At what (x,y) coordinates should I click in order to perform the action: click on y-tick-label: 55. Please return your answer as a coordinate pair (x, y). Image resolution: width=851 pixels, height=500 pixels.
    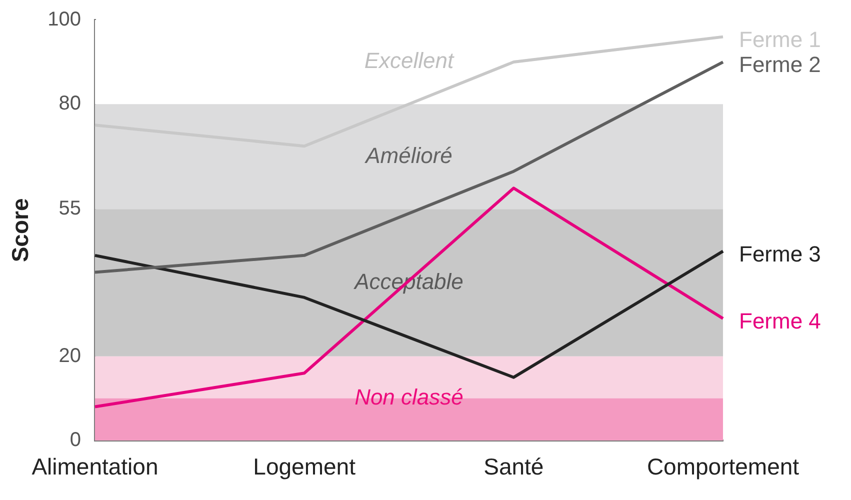
    Looking at the image, I should click on (69, 209).